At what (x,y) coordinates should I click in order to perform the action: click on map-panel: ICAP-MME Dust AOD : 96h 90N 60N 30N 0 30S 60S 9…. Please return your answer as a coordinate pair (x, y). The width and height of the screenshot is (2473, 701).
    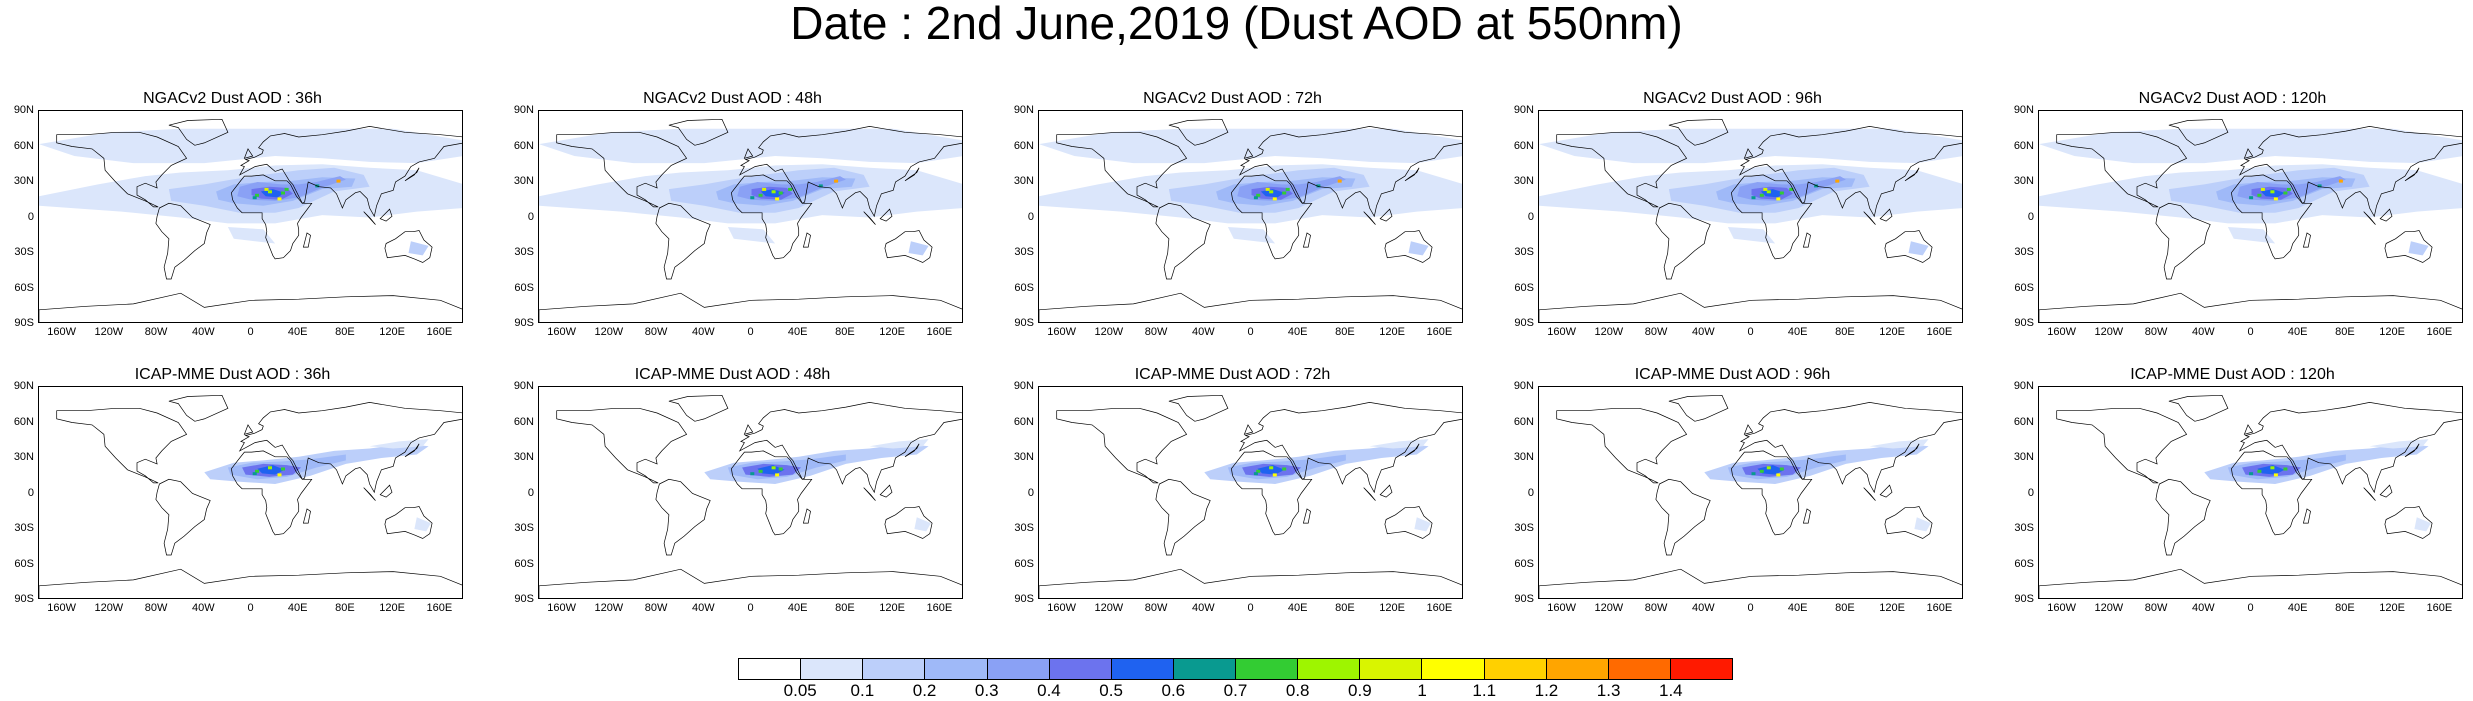
    Looking at the image, I should click on (1732, 490).